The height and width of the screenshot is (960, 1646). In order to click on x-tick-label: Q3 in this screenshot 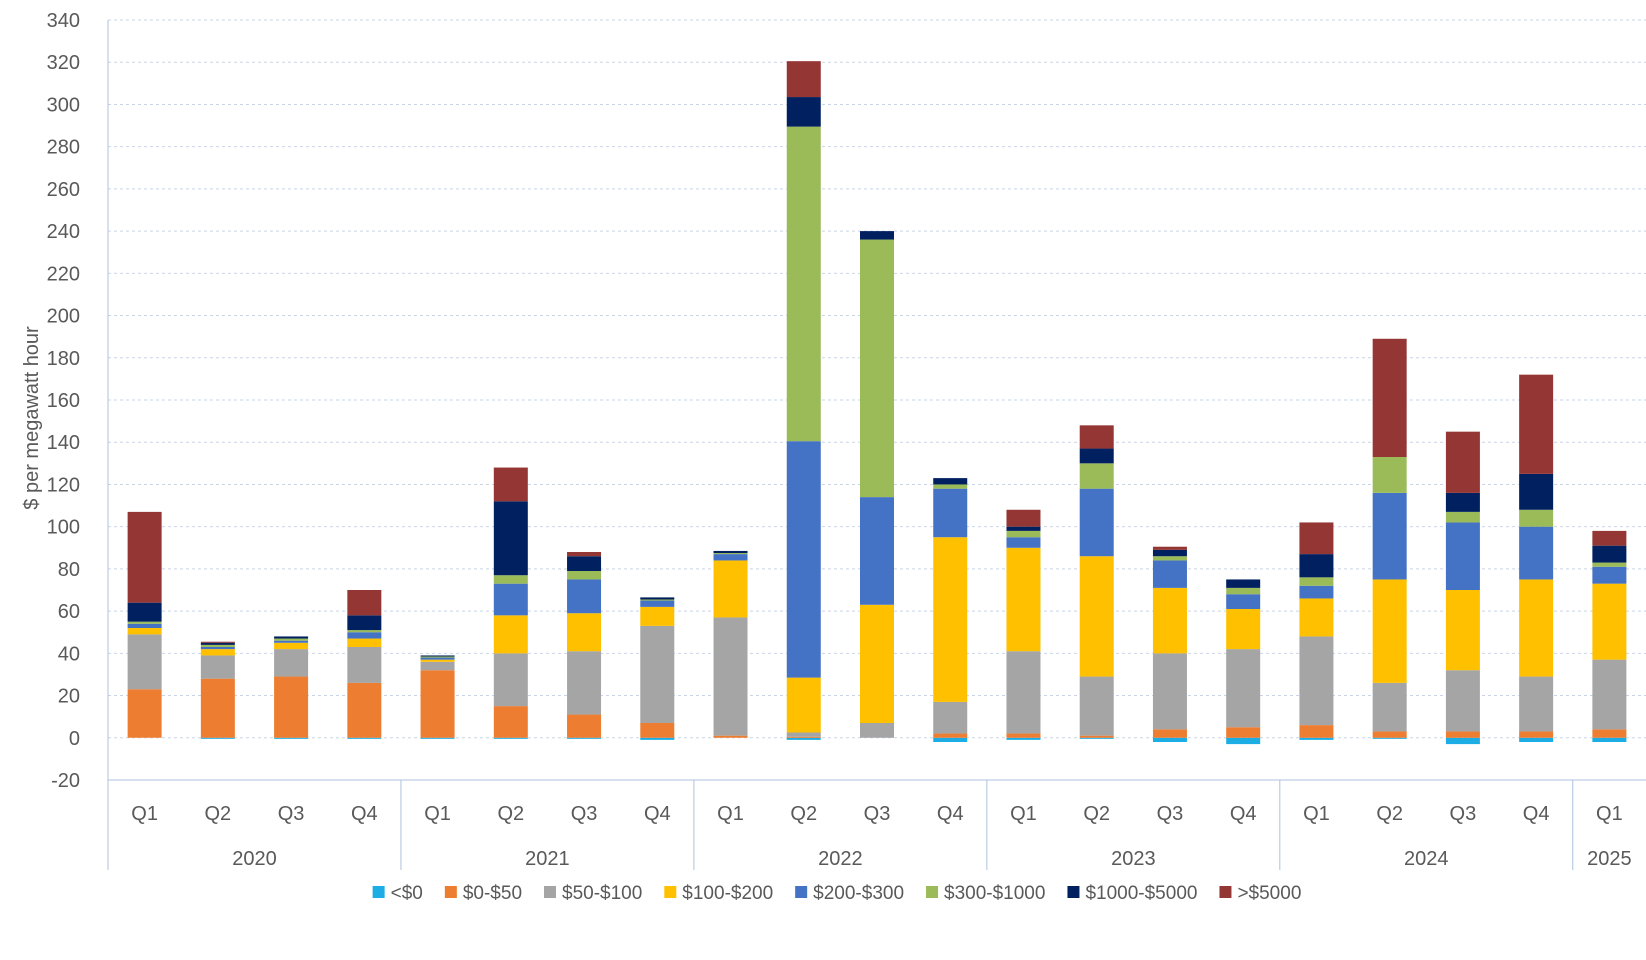, I will do `click(584, 814)`.